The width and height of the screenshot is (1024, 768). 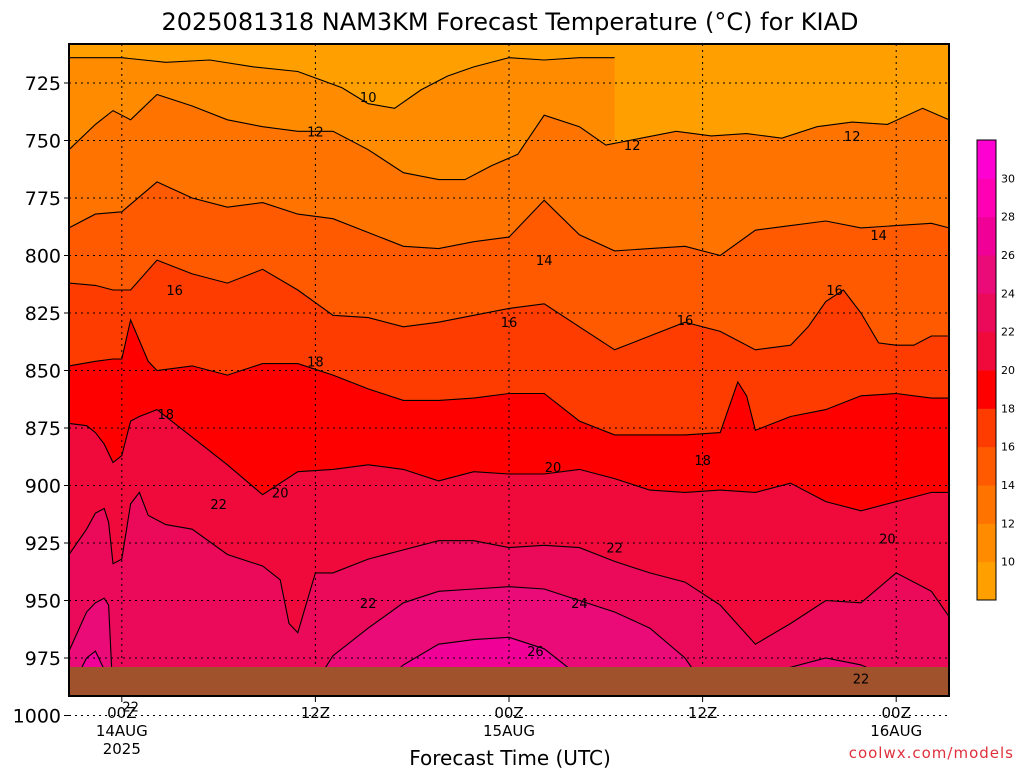 I want to click on x-tick-label: 15AUG, so click(x=509, y=731).